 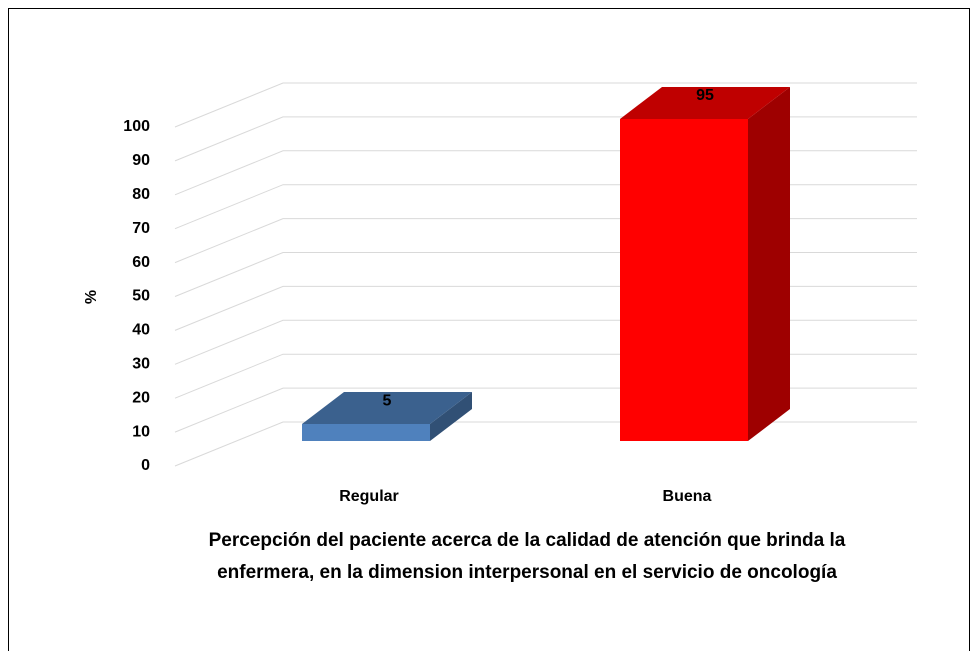 I want to click on x-tick-label: Buena, so click(x=687, y=496).